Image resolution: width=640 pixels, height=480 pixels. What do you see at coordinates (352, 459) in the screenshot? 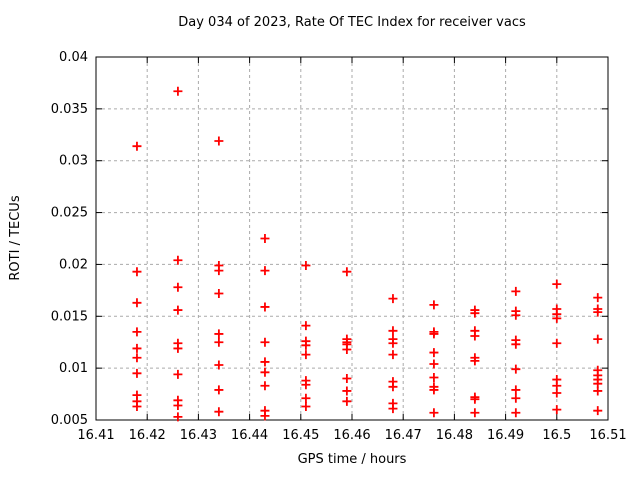
I see `x-axis-label: GPS time / hours` at bounding box center [352, 459].